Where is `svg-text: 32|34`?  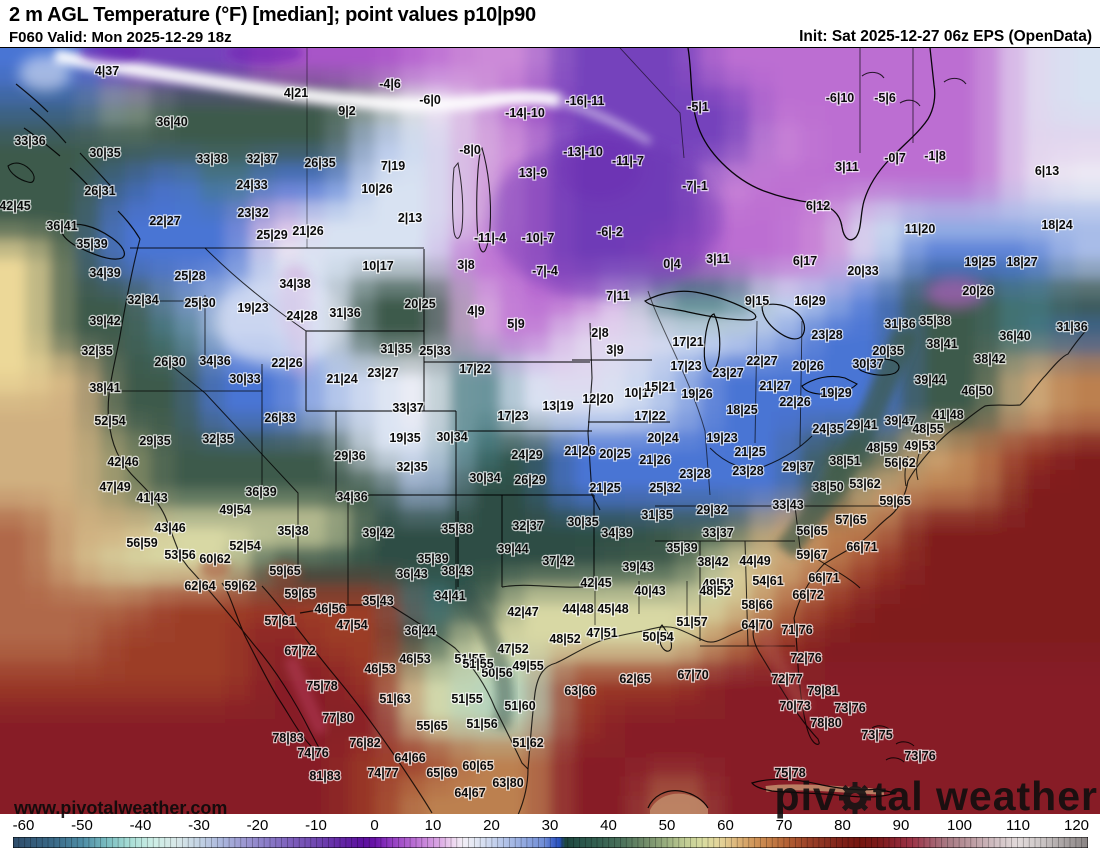 svg-text: 32|34 is located at coordinates (142, 300).